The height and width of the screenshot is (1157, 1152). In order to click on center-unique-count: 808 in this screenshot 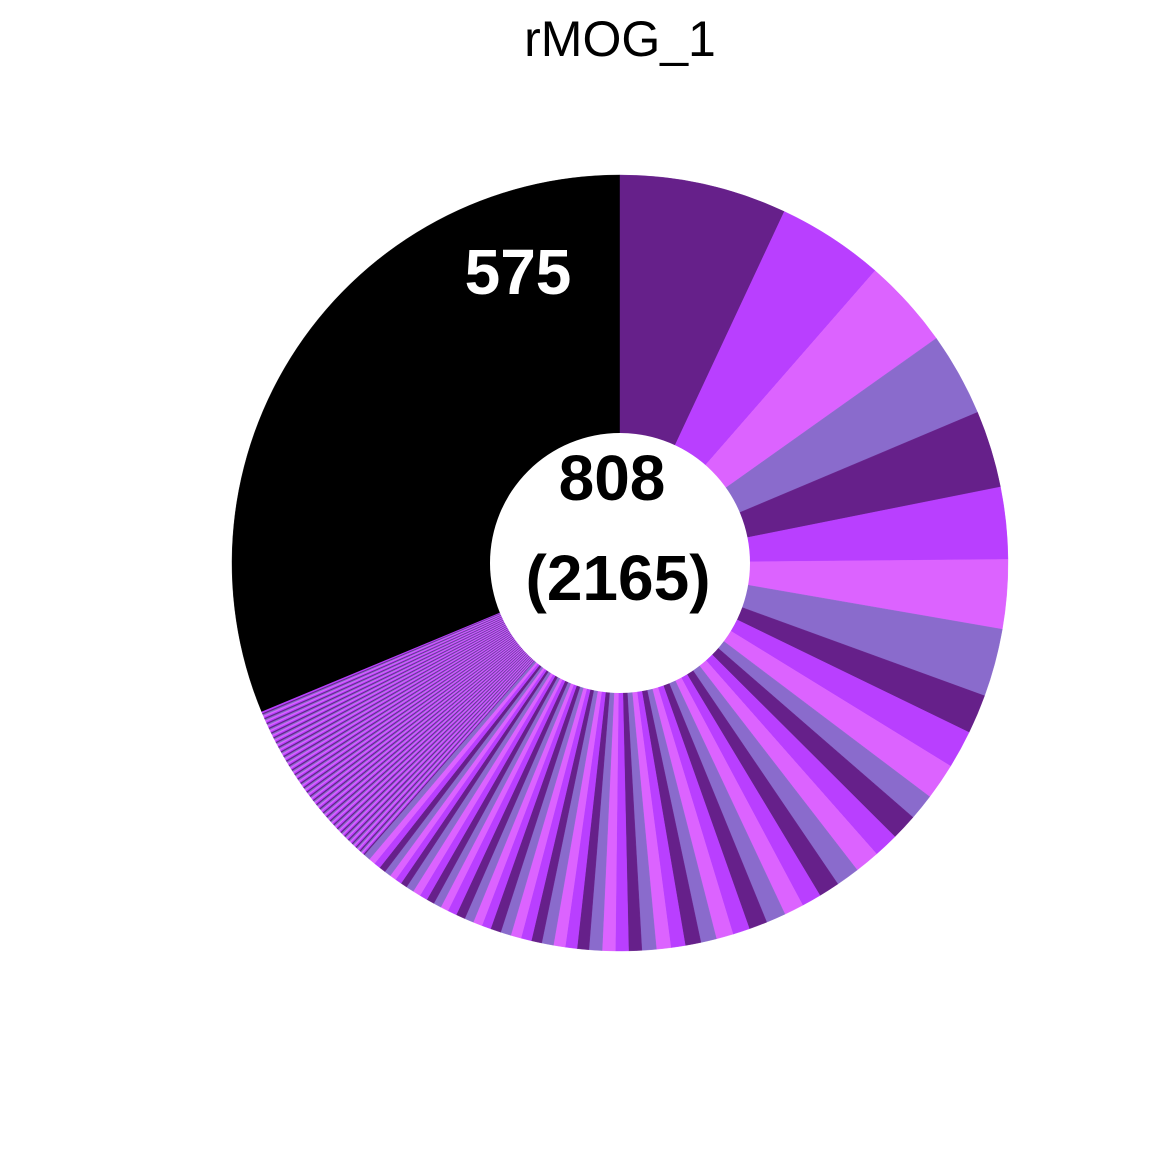, I will do `click(612, 478)`.